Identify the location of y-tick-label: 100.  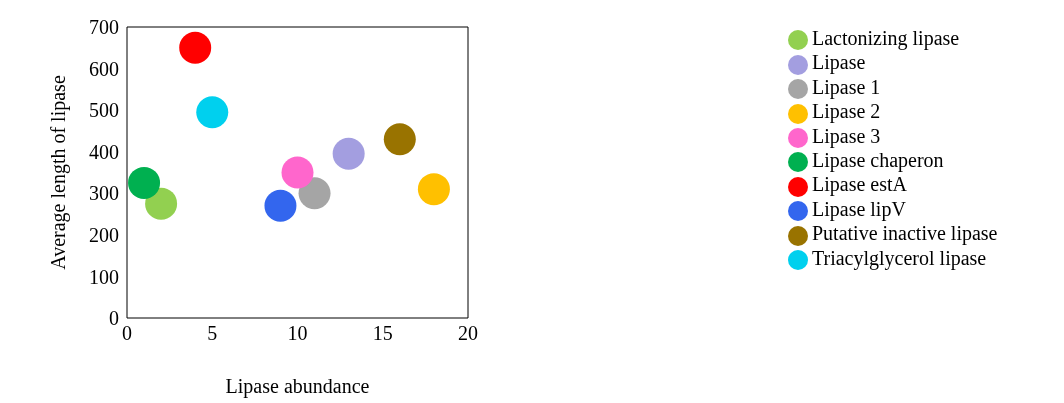
(104, 276).